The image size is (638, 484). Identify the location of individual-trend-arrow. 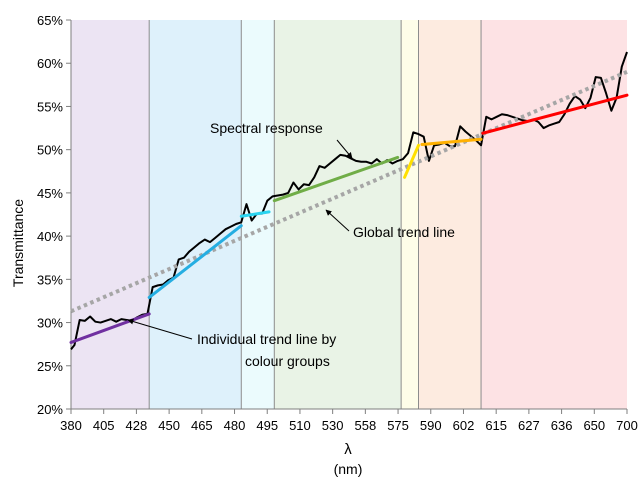
(160, 329).